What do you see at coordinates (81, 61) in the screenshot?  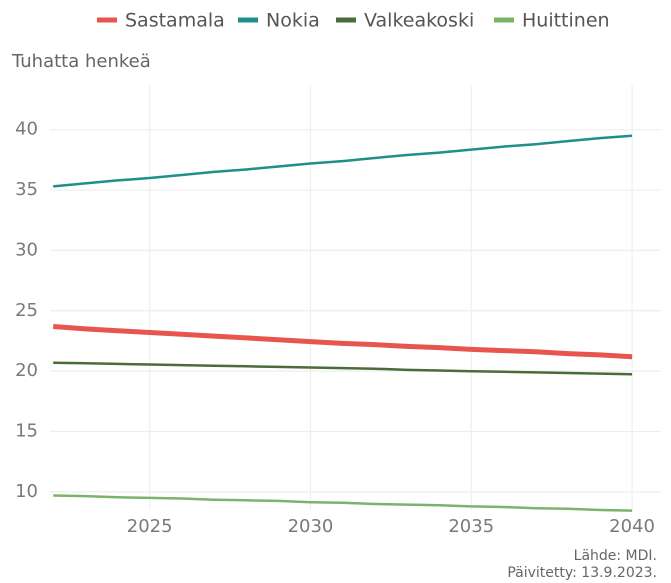 I see `y-axis-label: Tuhatta henkeä` at bounding box center [81, 61].